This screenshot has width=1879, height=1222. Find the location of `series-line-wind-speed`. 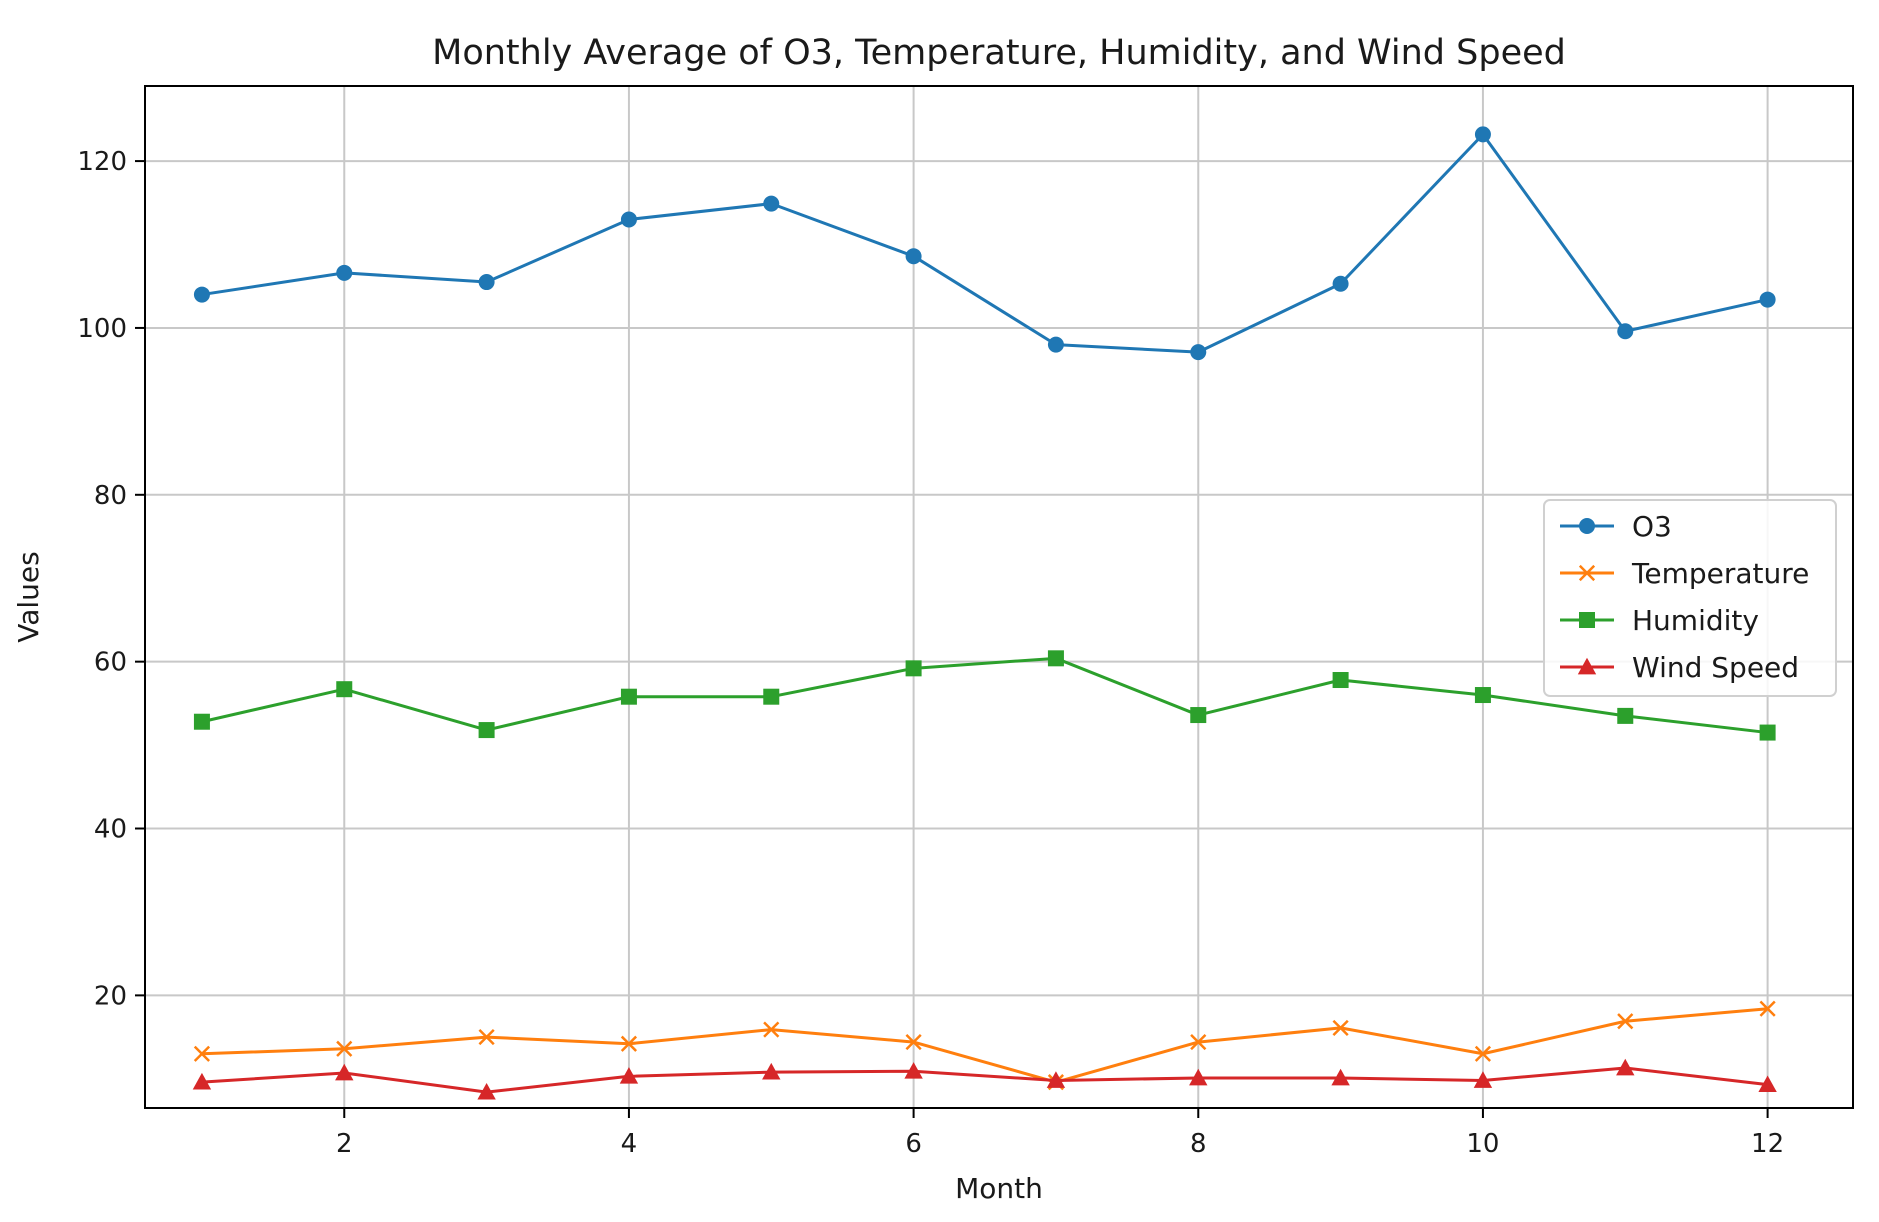

series-line-wind-speed is located at coordinates (984, 1080).